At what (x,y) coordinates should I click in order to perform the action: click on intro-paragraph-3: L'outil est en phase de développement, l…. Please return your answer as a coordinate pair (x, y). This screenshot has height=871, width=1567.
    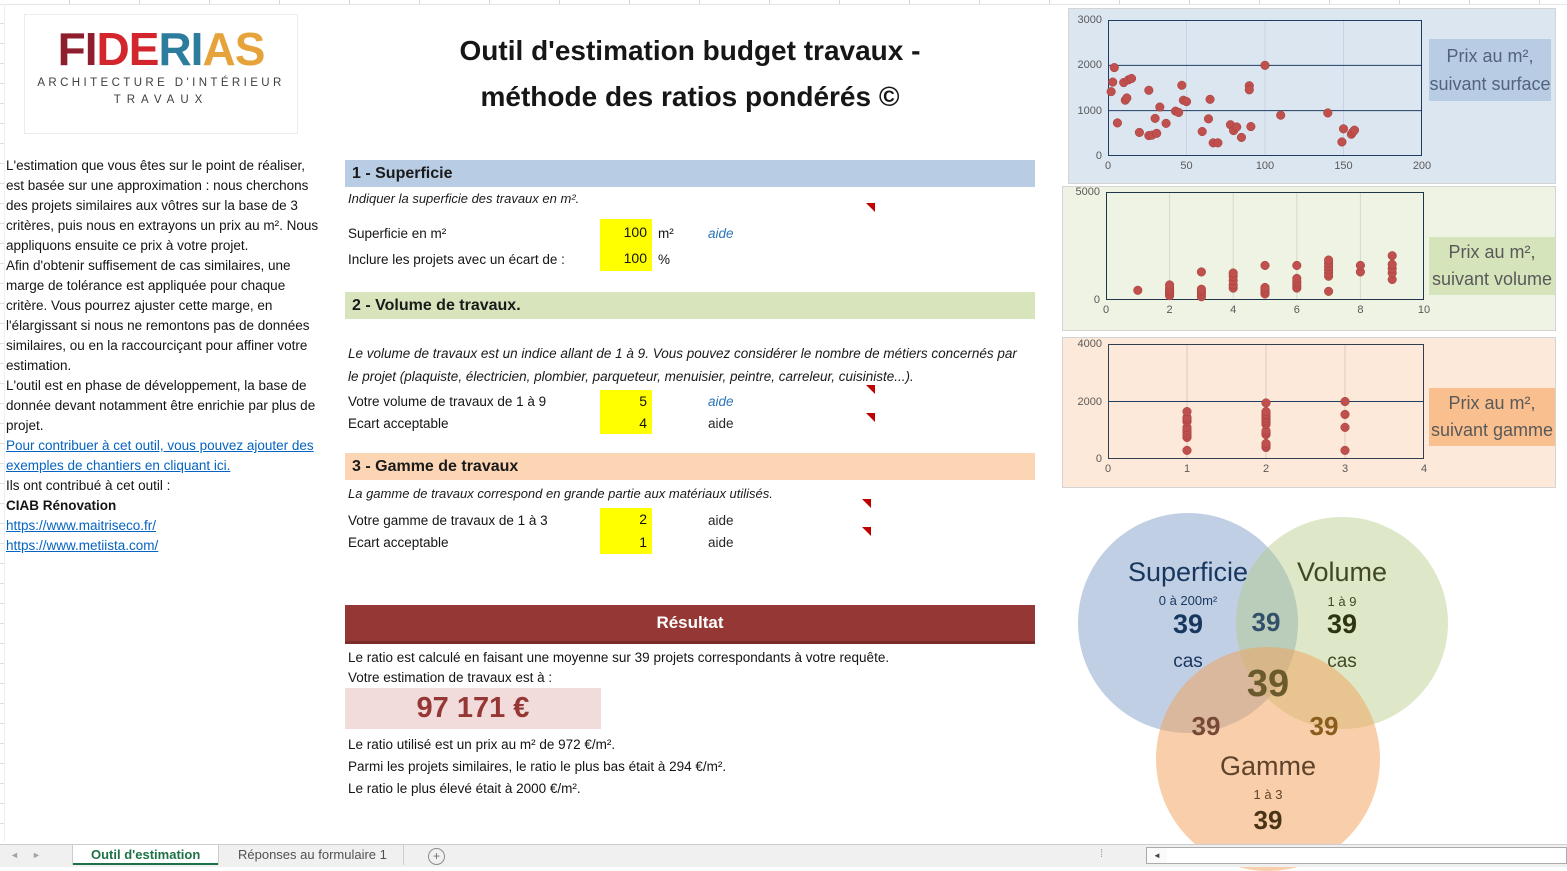
    Looking at the image, I should click on (161, 405).